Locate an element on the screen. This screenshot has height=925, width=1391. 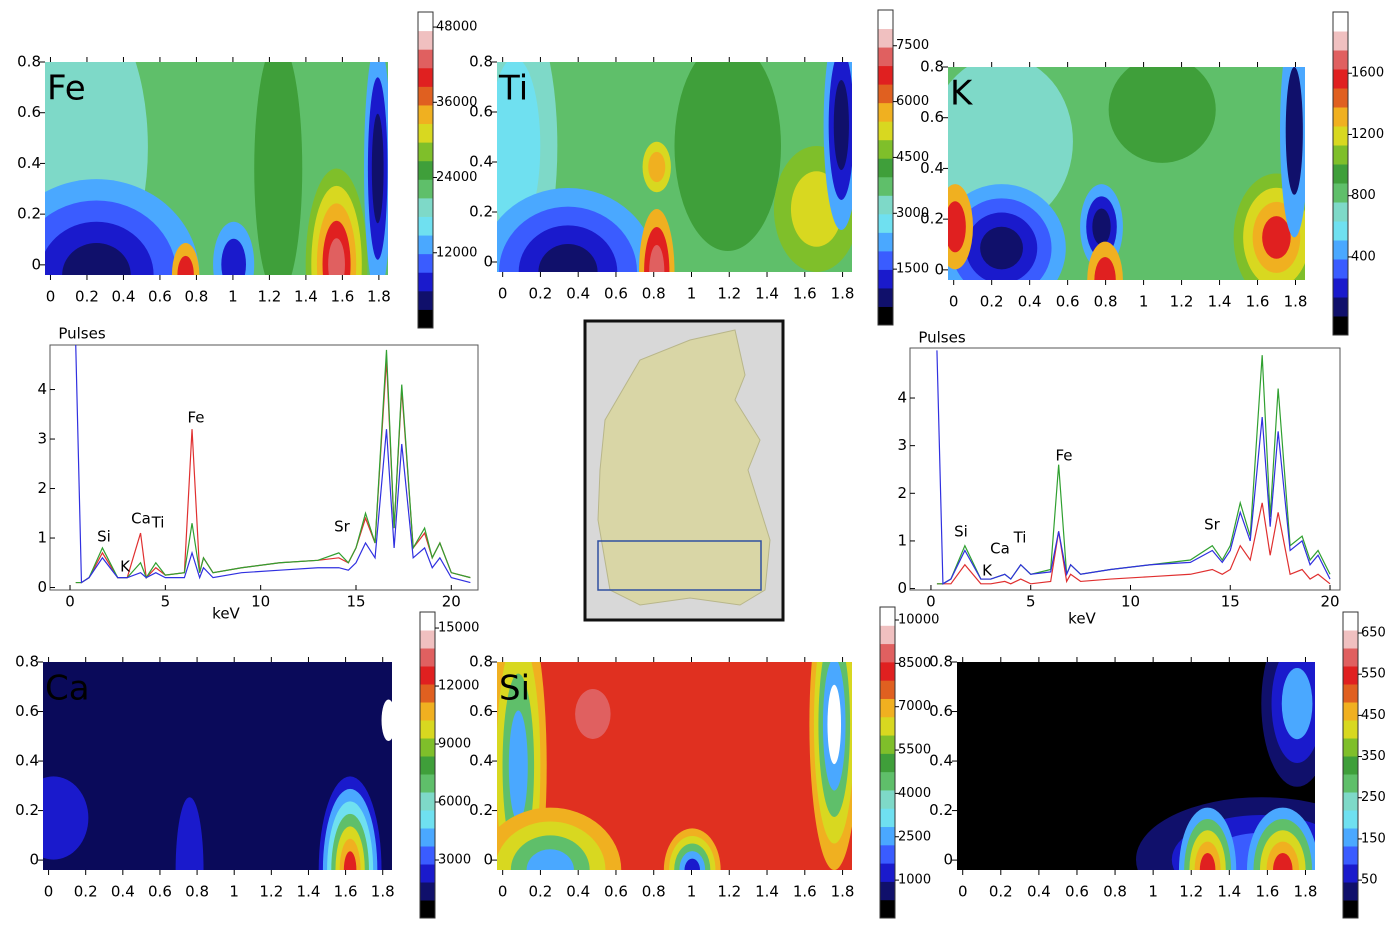
map-label: Ca is located at coordinates (67, 689).